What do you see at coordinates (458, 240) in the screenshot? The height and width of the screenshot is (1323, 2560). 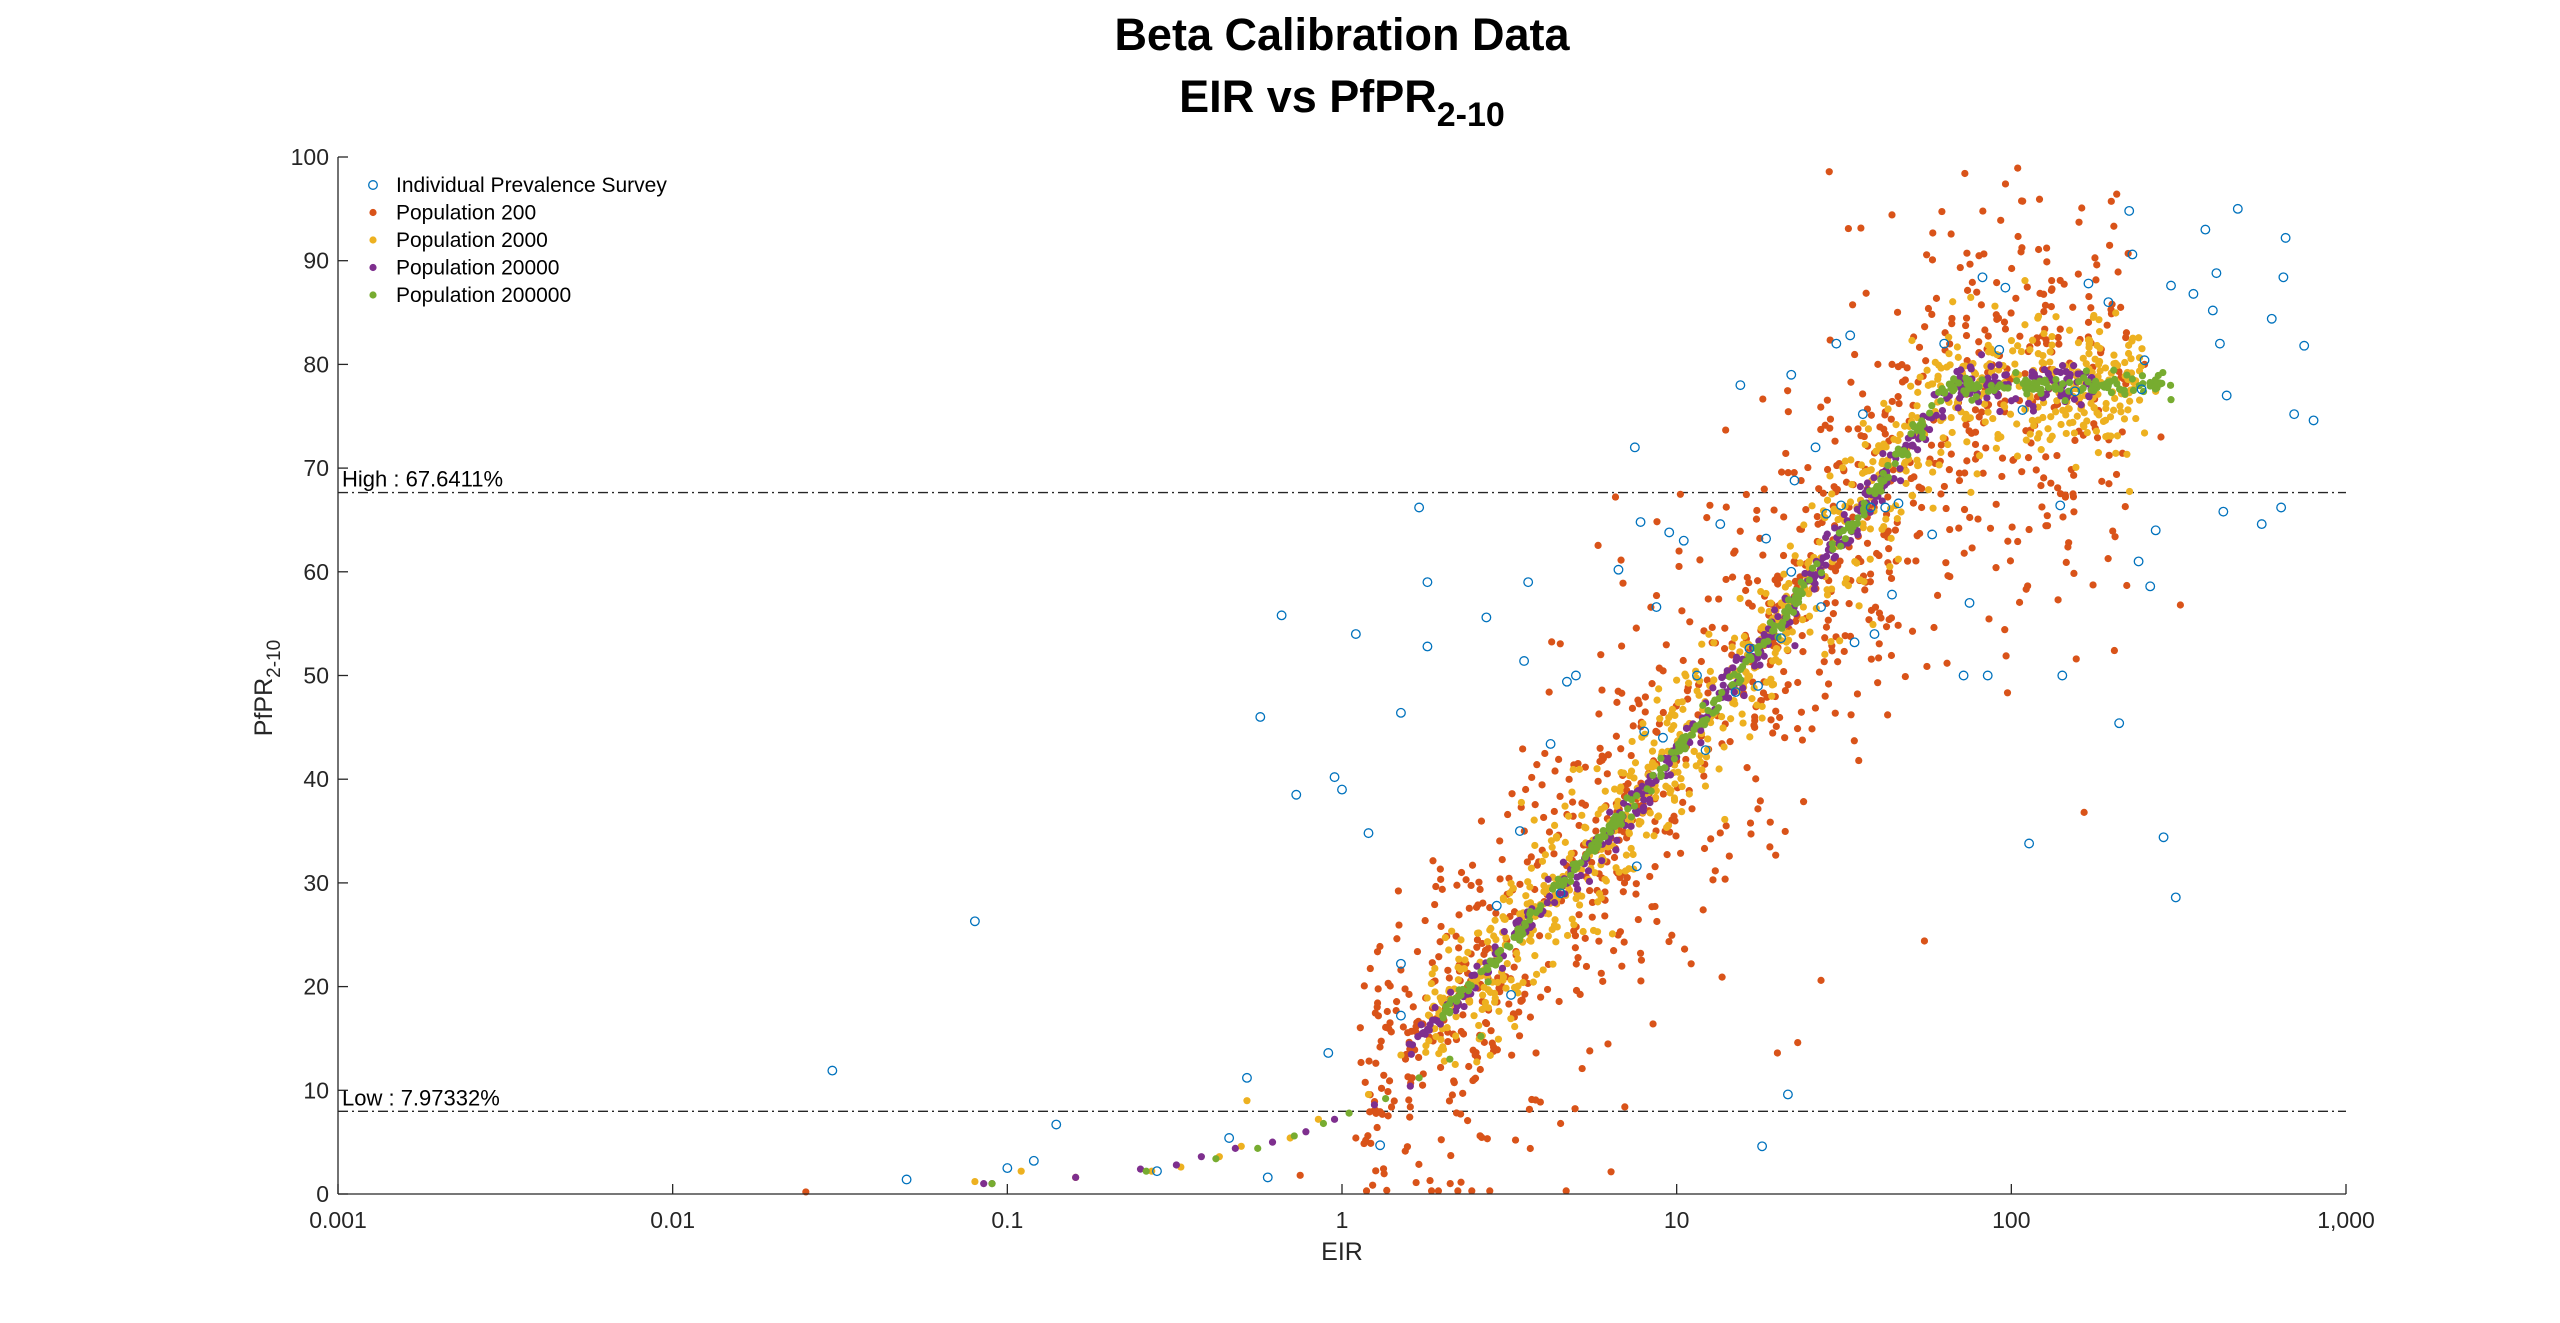 I see `legend-item: Population 2000` at bounding box center [458, 240].